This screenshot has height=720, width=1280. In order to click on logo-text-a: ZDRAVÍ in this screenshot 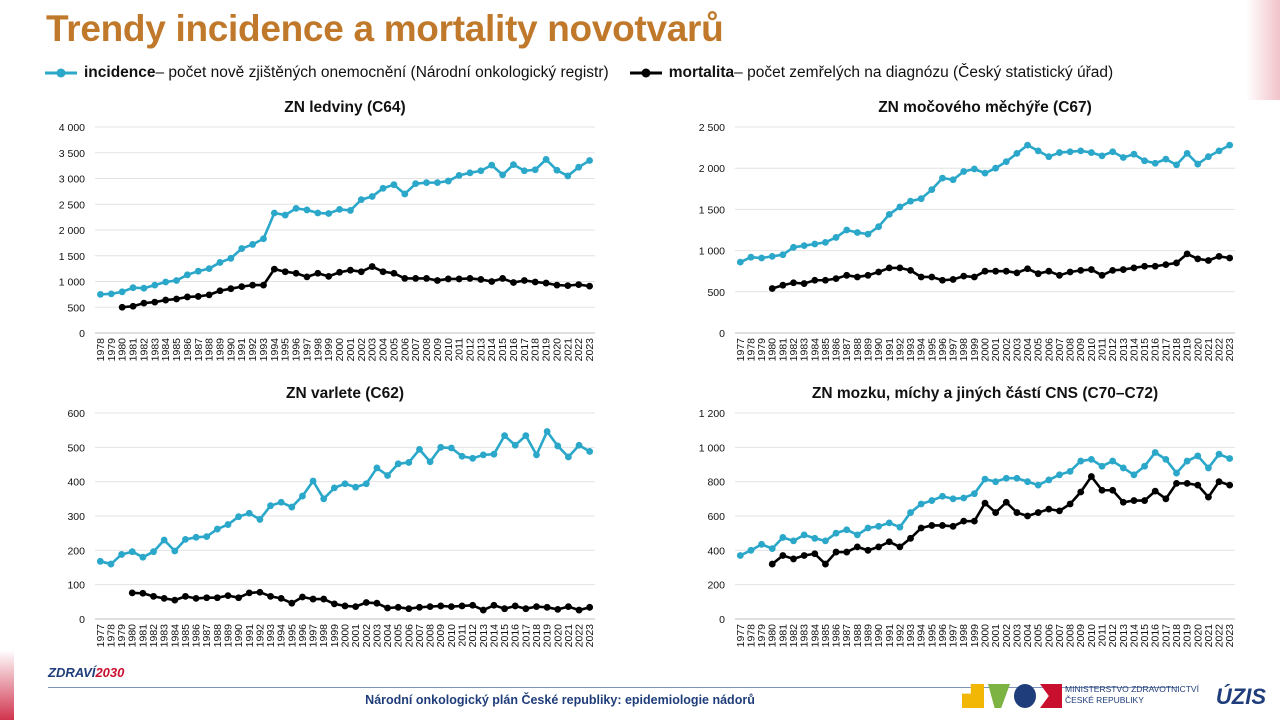, I will do `click(72, 672)`.